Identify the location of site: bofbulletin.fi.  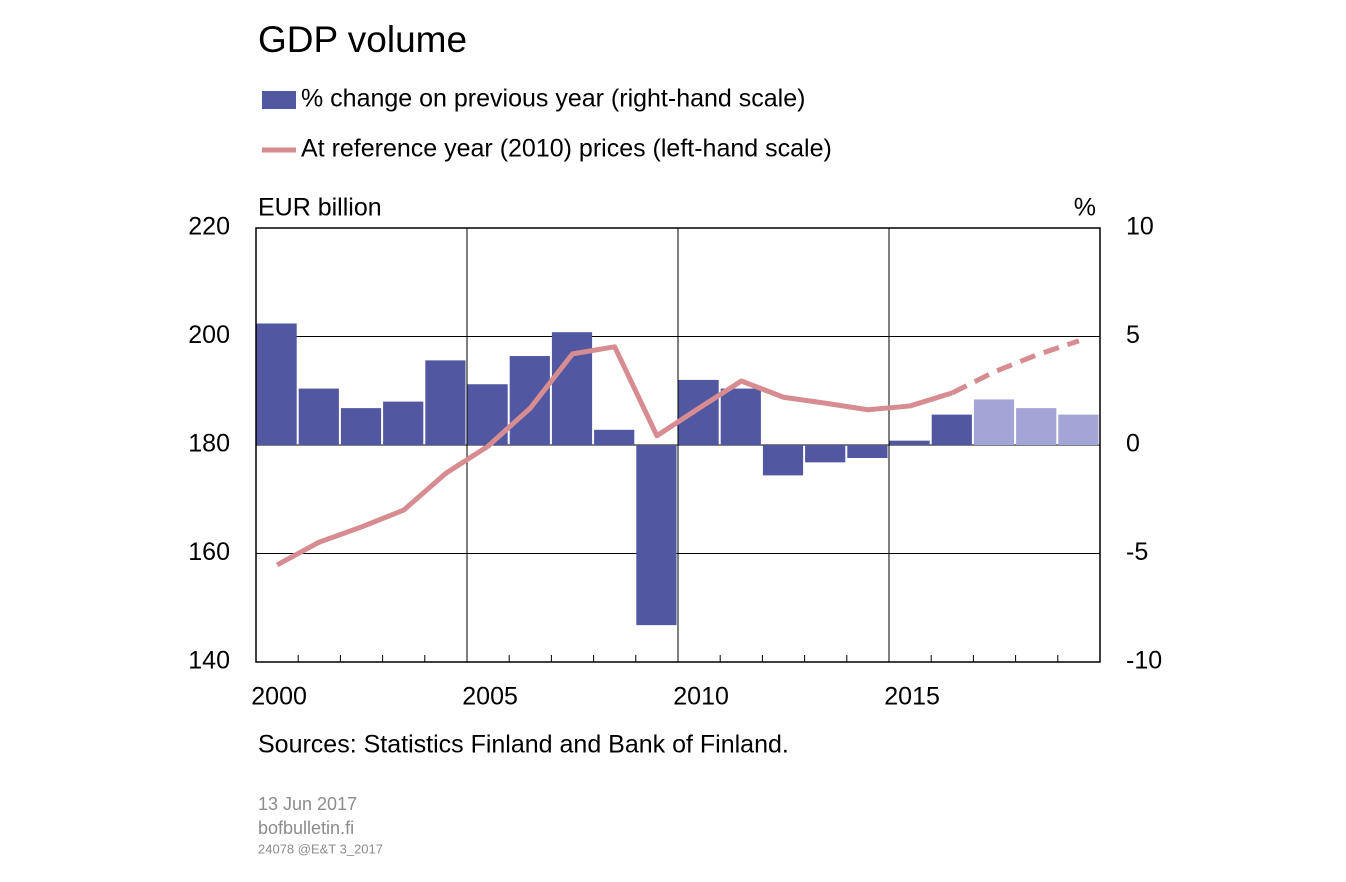
(306, 828).